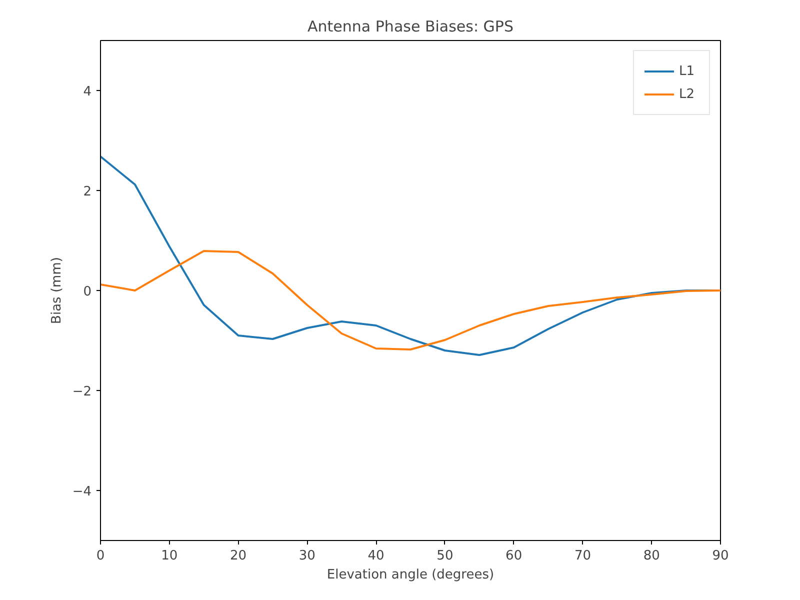 Image resolution: width=800 pixels, height=600 pixels. I want to click on x-tick-label: 0, so click(100, 556).